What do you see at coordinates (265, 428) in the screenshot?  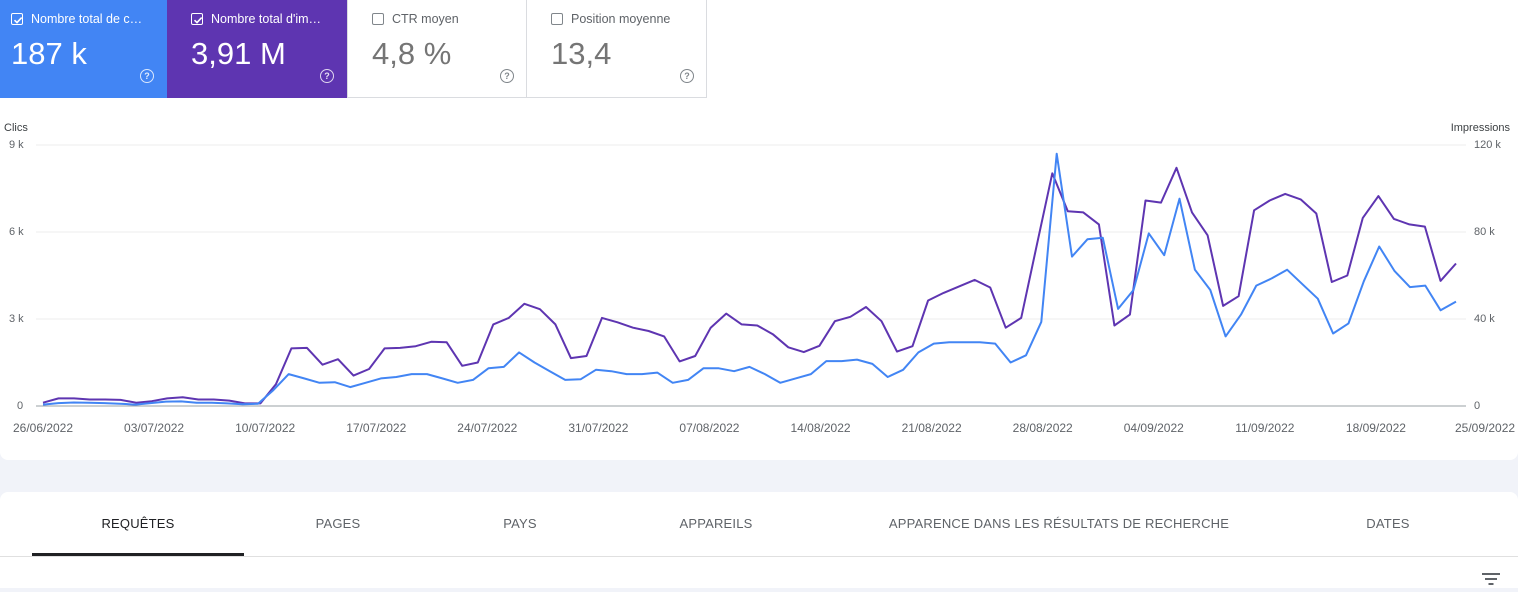 I see `x-tick-label: 10/07/2022` at bounding box center [265, 428].